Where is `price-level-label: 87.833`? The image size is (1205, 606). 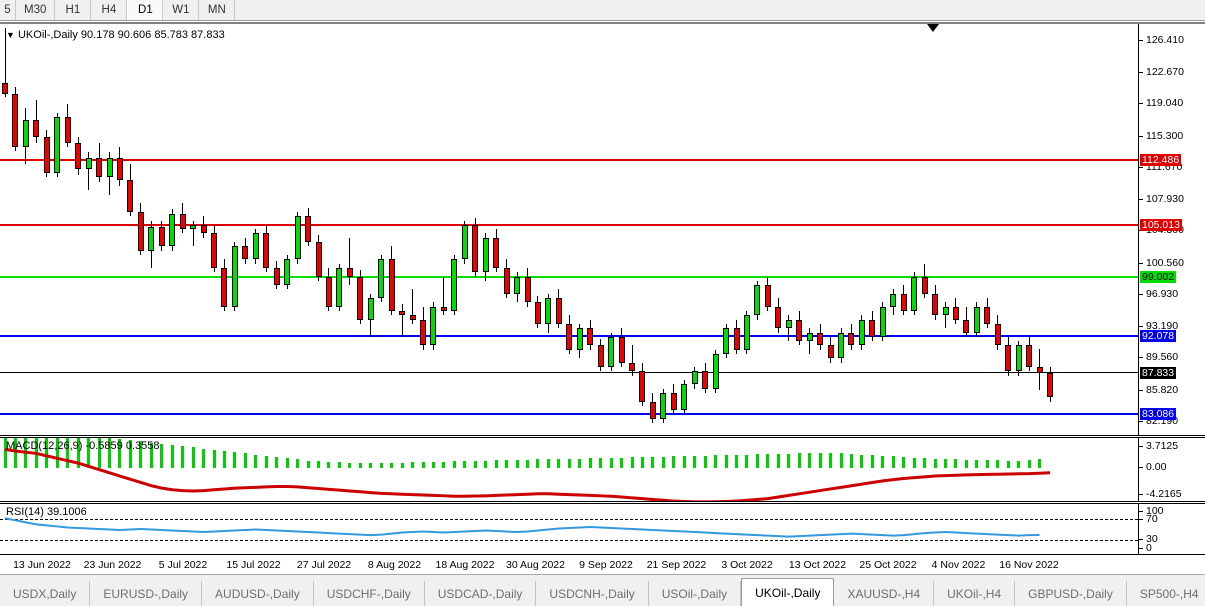 price-level-label: 87.833 is located at coordinates (1158, 372).